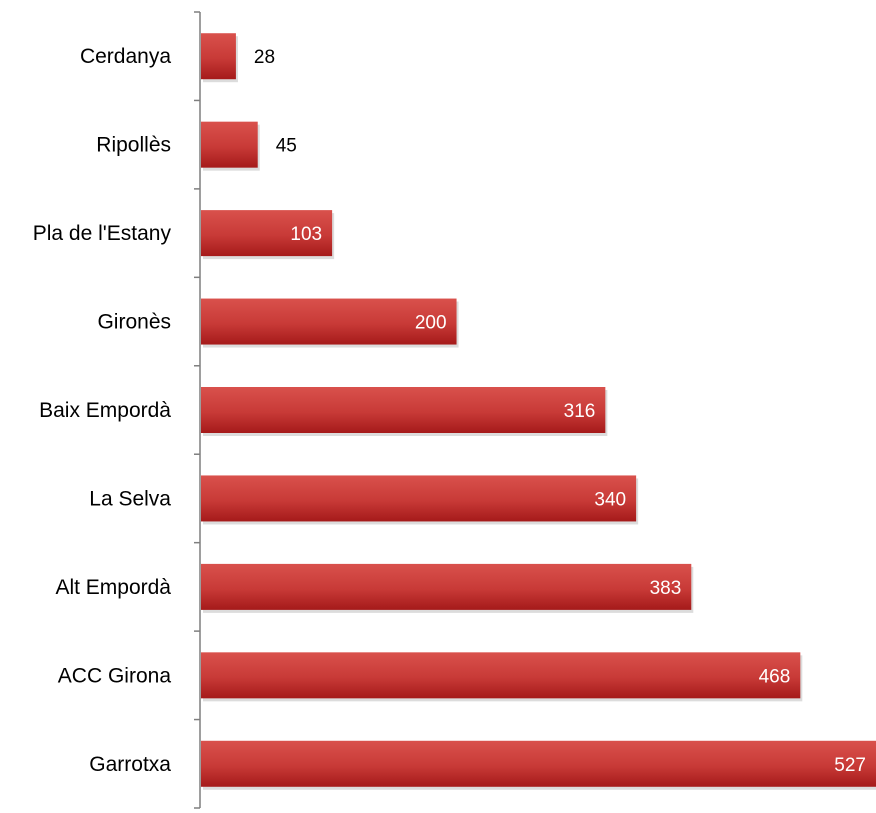  I want to click on category-label: ACC Girona, so click(115, 675).